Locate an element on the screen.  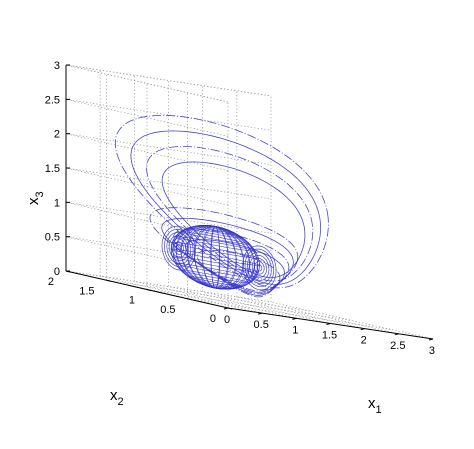
x2-tick-label: 1 is located at coordinates (132, 301).